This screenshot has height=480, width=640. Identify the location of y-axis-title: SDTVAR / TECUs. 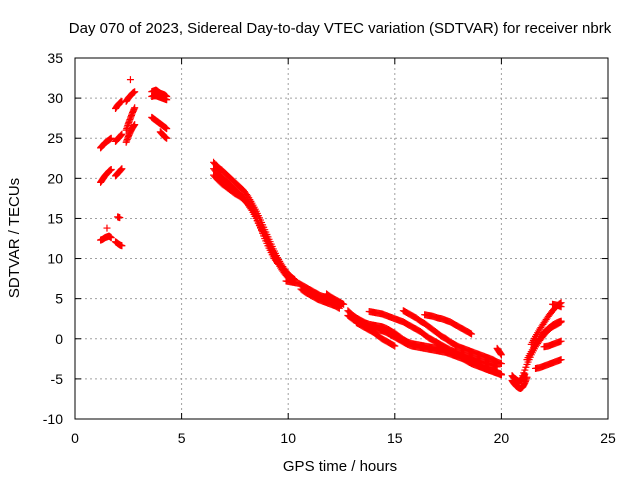
(14, 238).